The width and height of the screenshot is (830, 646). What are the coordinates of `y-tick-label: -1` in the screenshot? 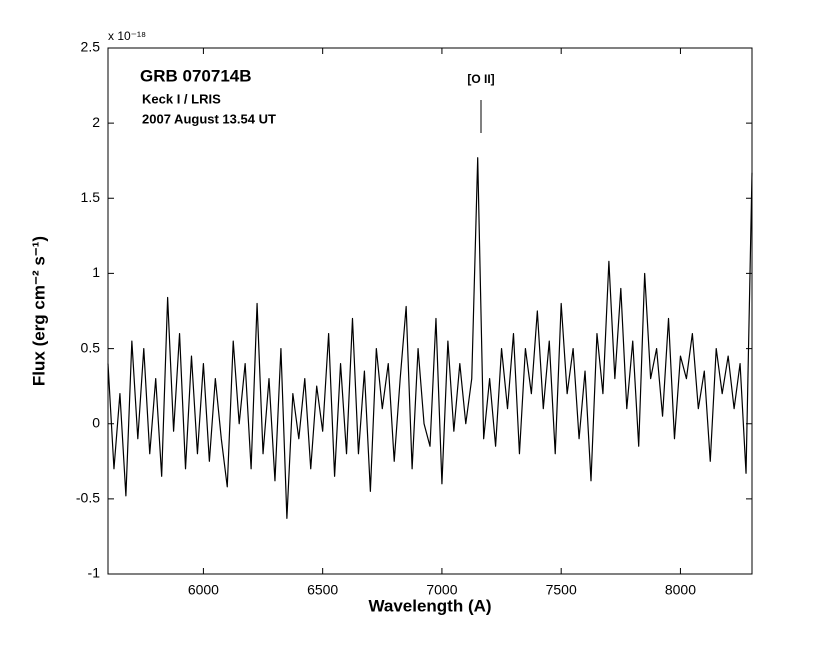 It's located at (94, 573).